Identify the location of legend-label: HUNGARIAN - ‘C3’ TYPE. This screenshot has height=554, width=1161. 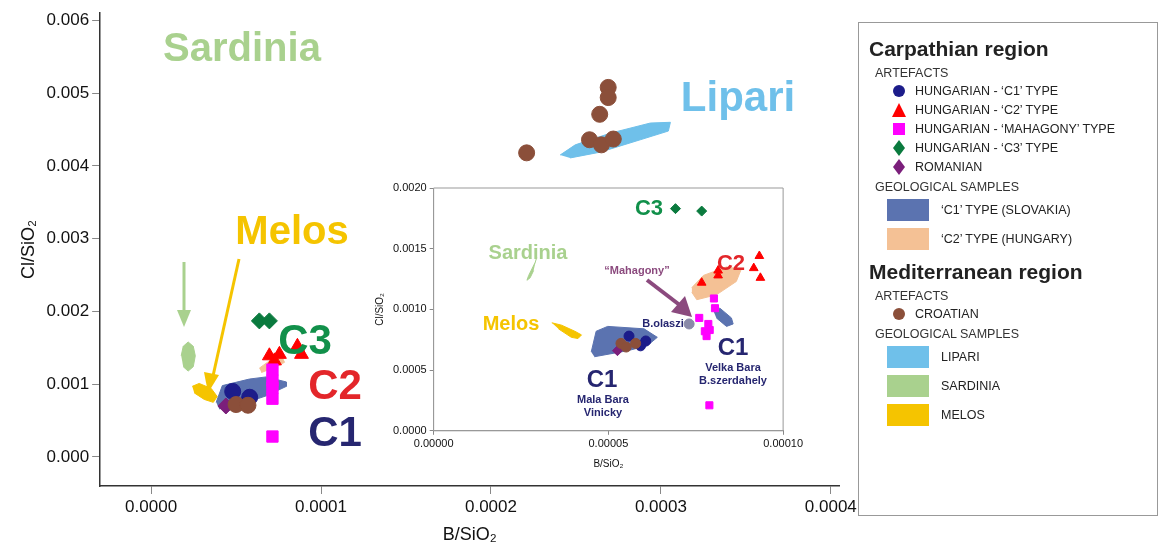
(987, 148).